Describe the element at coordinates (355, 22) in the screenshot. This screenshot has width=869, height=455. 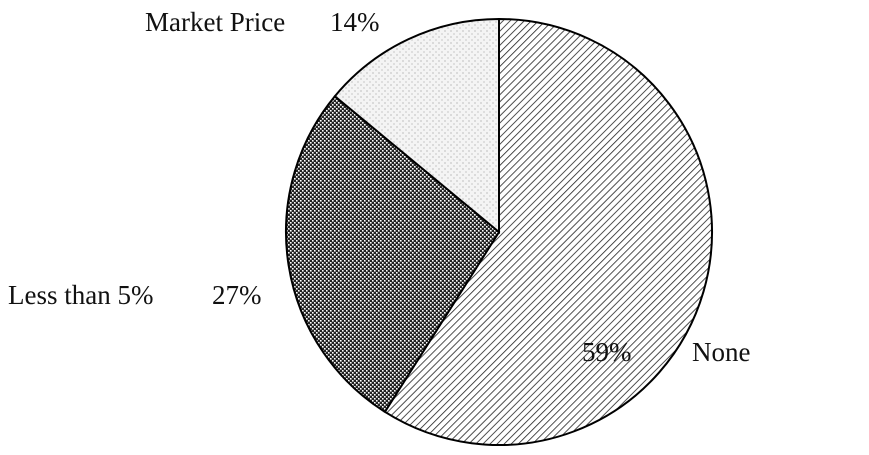
I see `value-label: 14%` at that location.